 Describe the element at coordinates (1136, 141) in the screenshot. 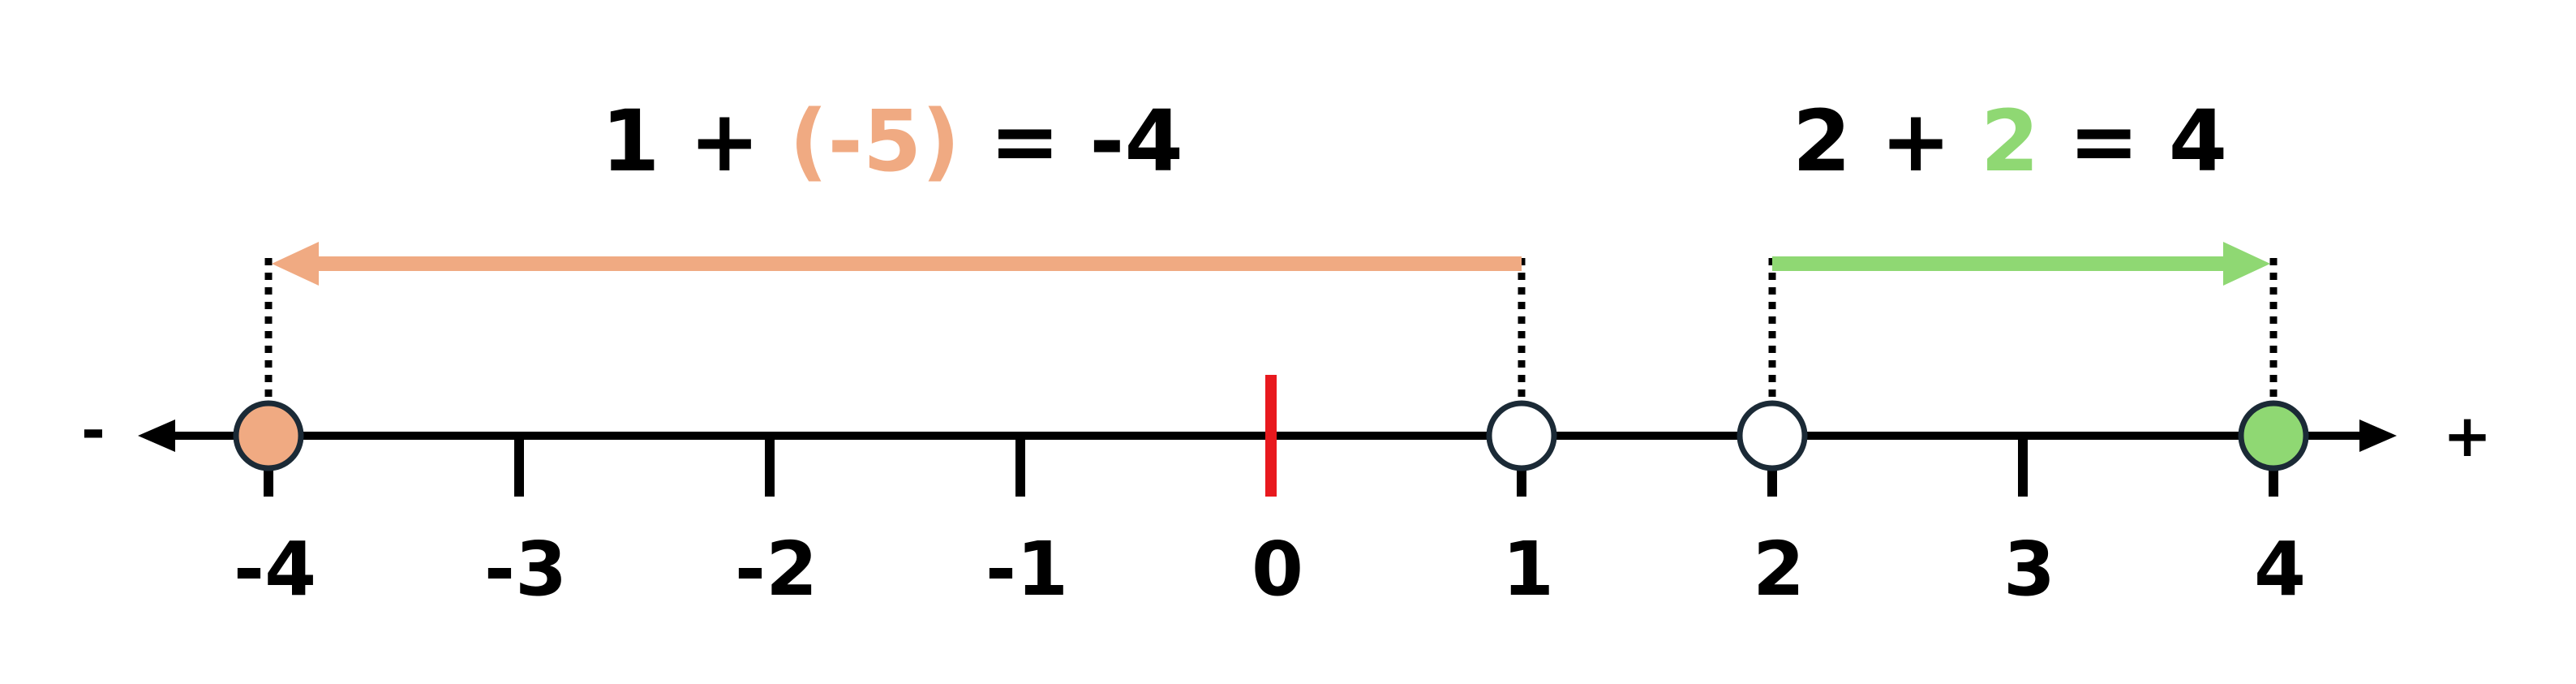

I see `equation-result: -4` at that location.